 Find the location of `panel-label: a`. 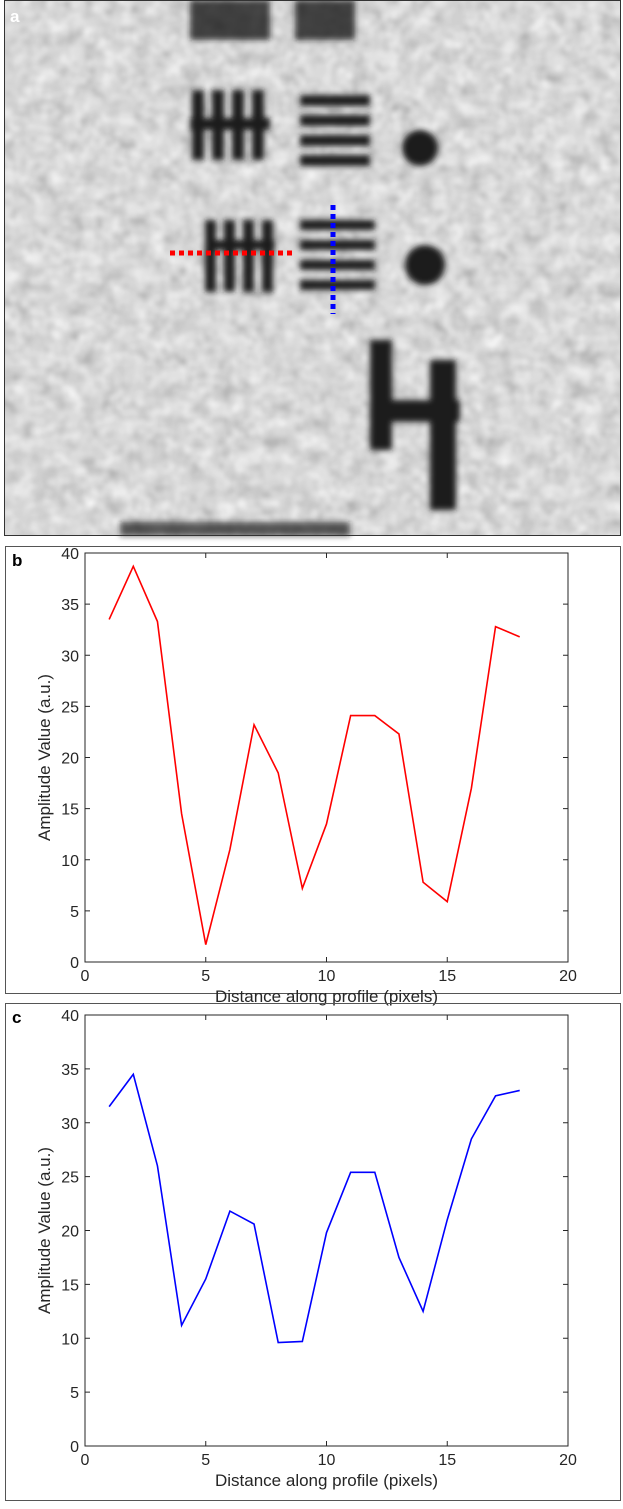

panel-label: a is located at coordinates (15, 16).